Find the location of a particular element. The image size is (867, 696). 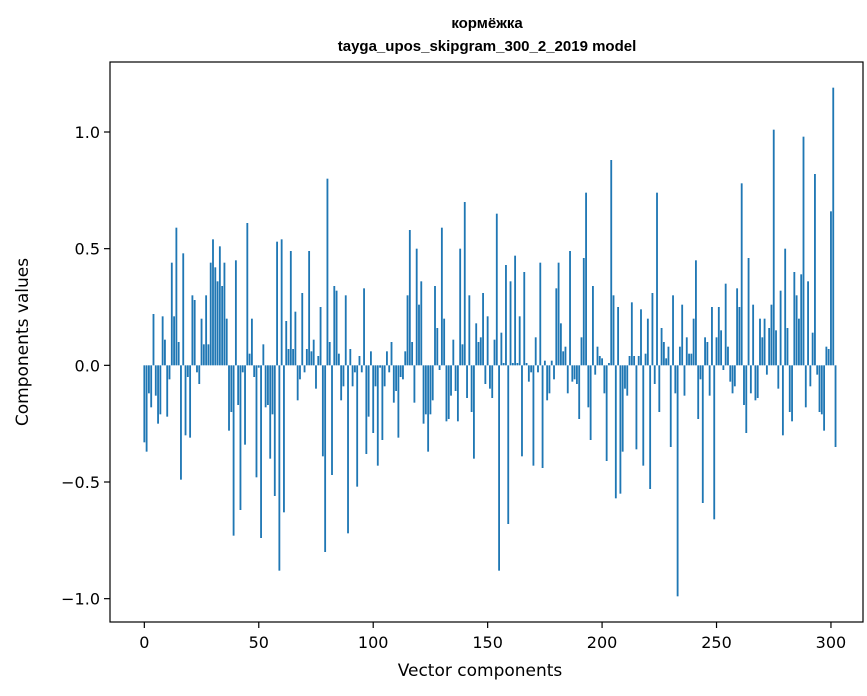

x-axis-label: Vector components is located at coordinates (480, 671).